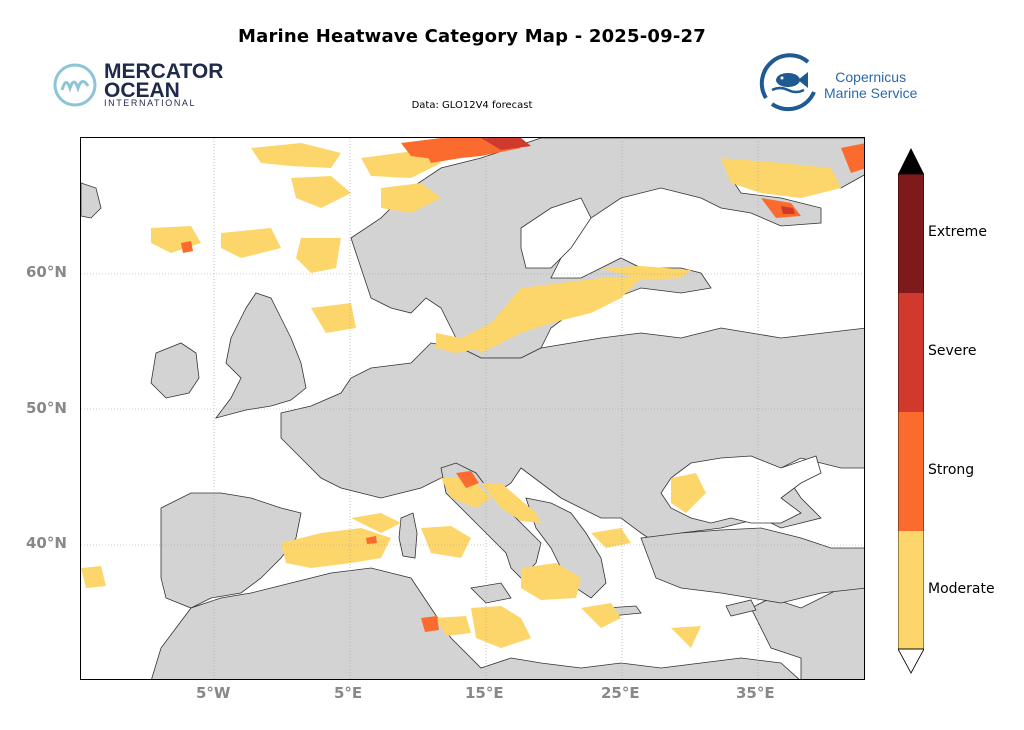  Describe the element at coordinates (638, 176) in the screenshot. I see `heatwave-severe-layer` at that location.